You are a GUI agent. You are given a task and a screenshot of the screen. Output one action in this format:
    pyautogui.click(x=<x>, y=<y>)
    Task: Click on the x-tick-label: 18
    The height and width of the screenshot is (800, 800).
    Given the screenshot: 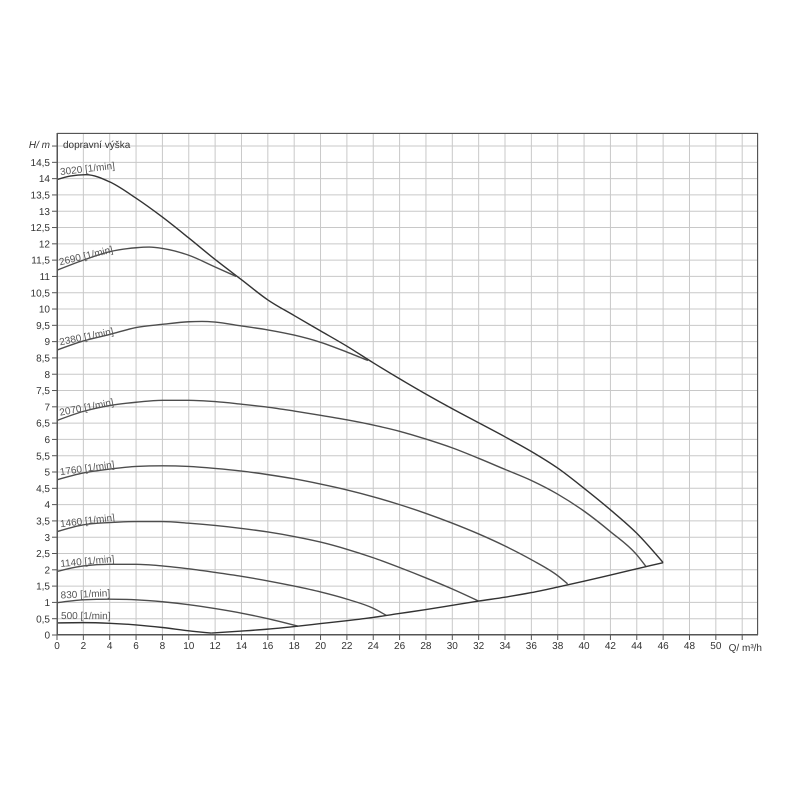 What is the action you would take?
    pyautogui.click(x=294, y=646)
    